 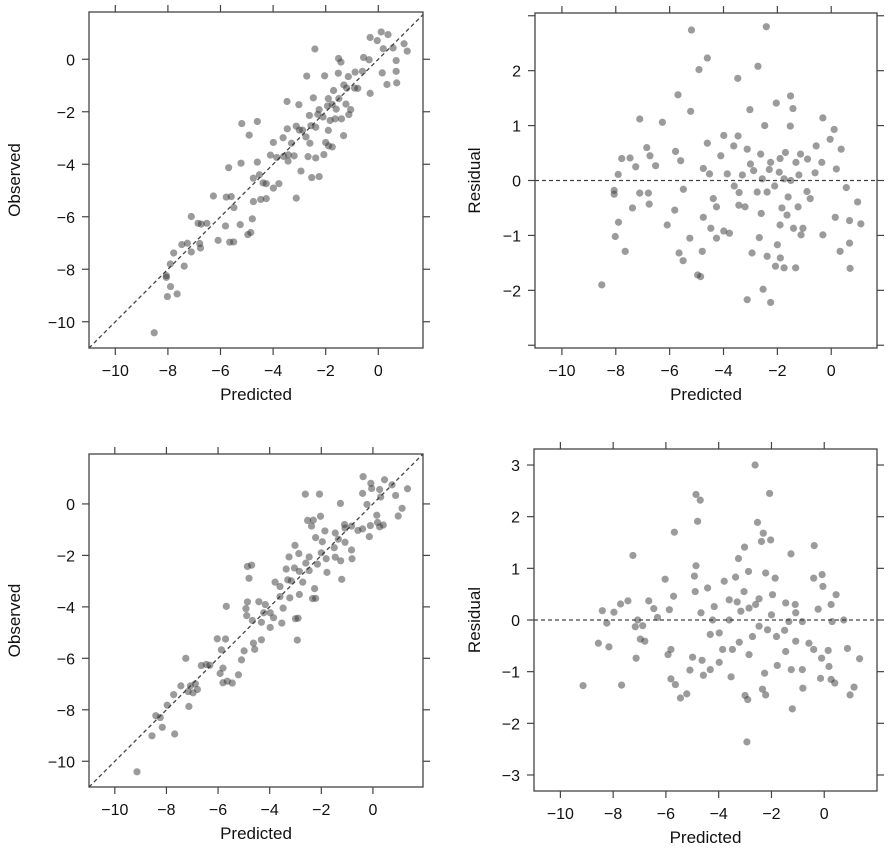 I want to click on y-tick-label: 1, so click(x=515, y=569).